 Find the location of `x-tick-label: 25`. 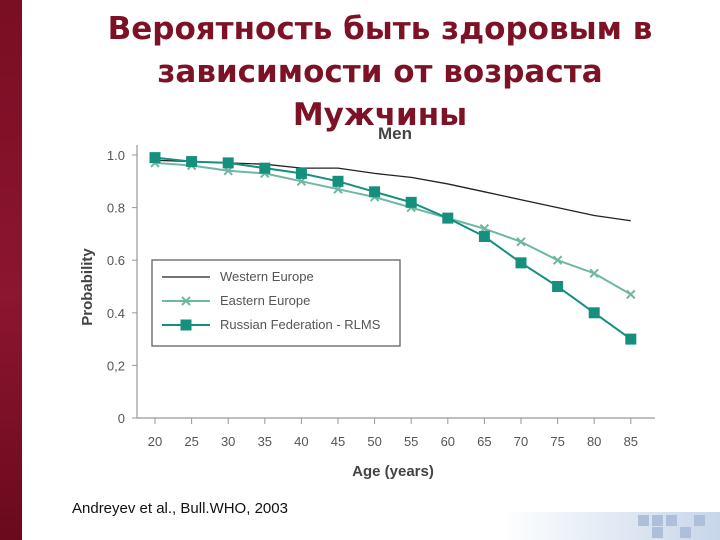

x-tick-label: 25 is located at coordinates (191, 441).